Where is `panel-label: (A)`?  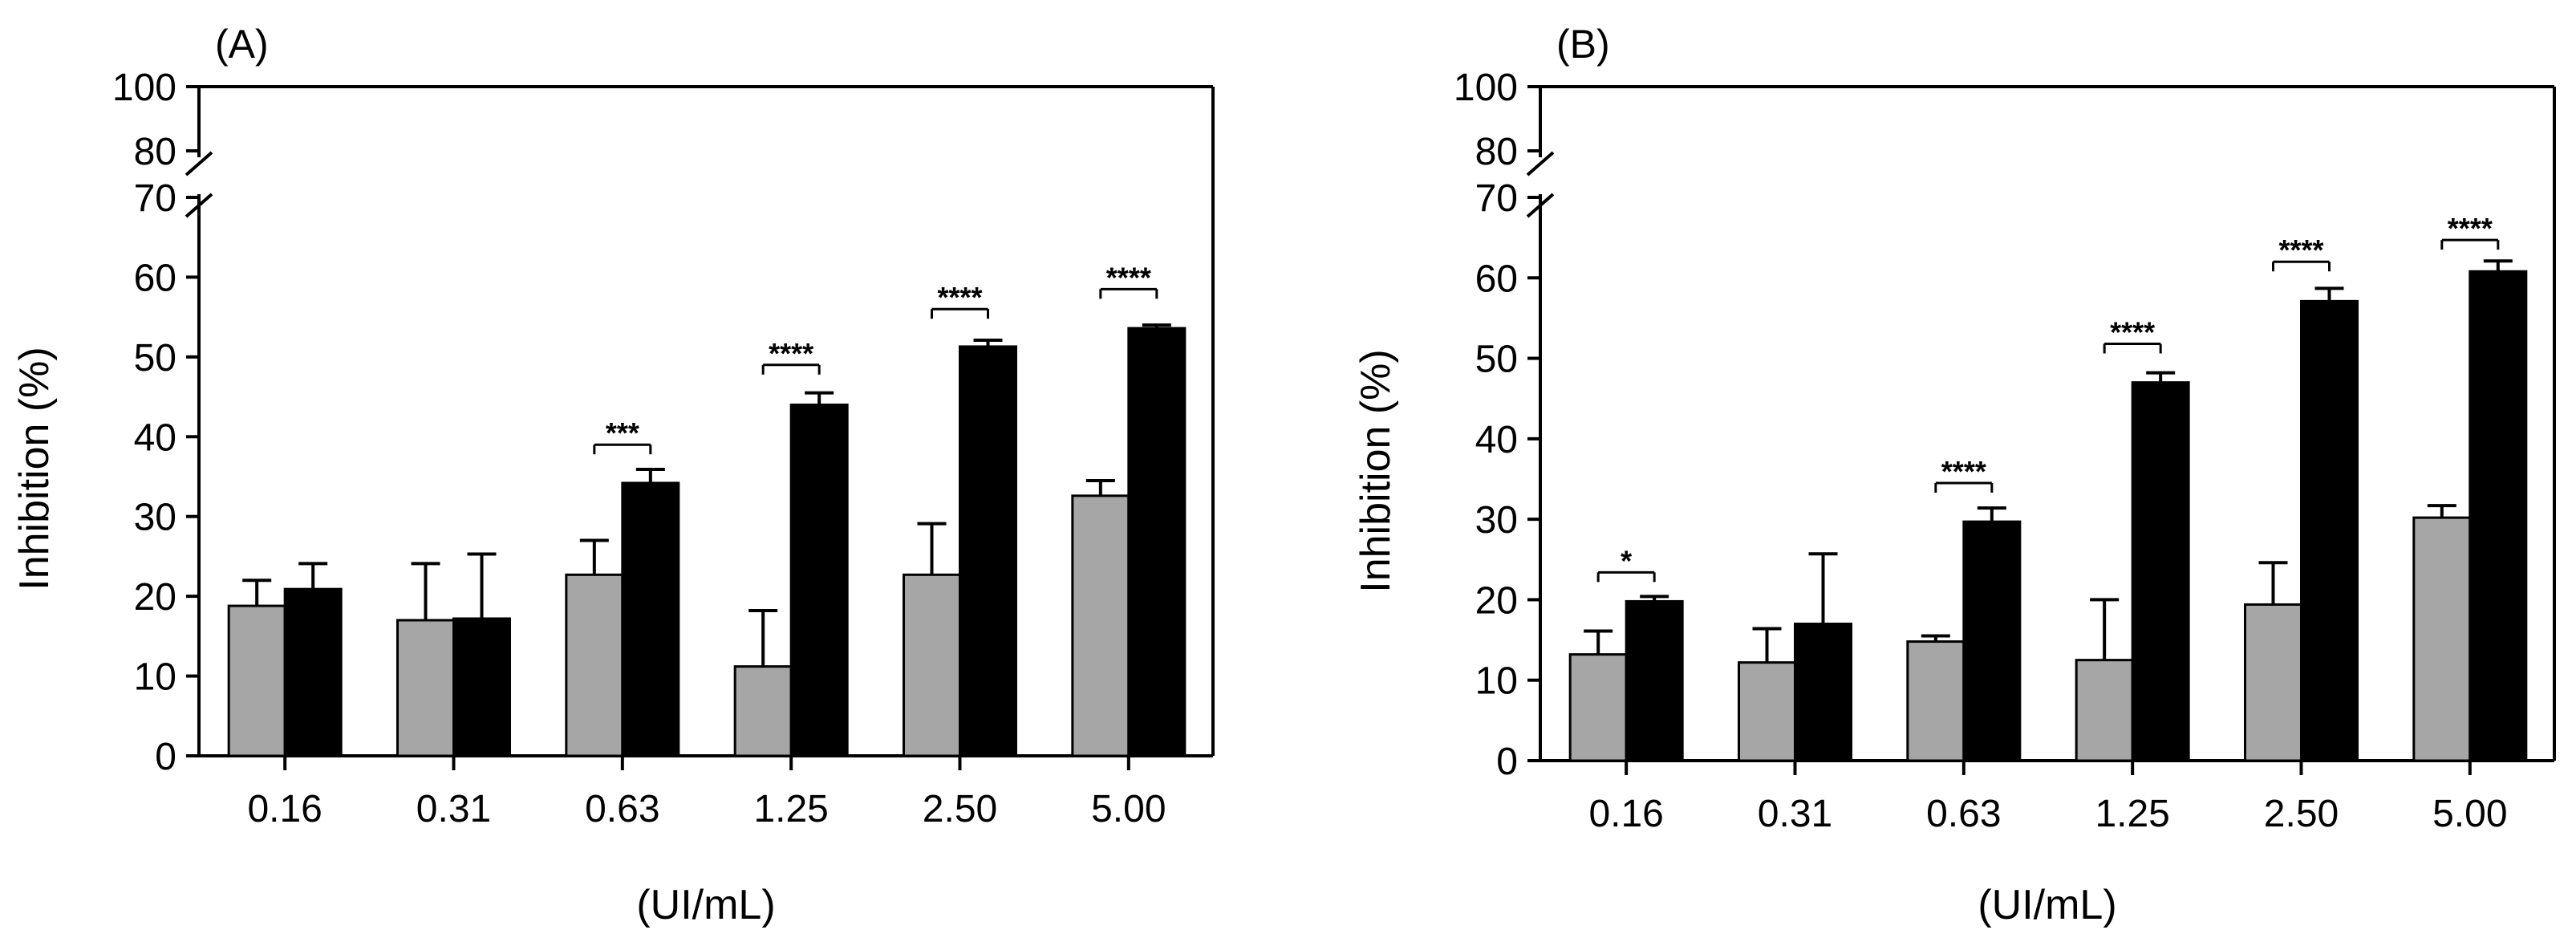
panel-label: (A) is located at coordinates (242, 44).